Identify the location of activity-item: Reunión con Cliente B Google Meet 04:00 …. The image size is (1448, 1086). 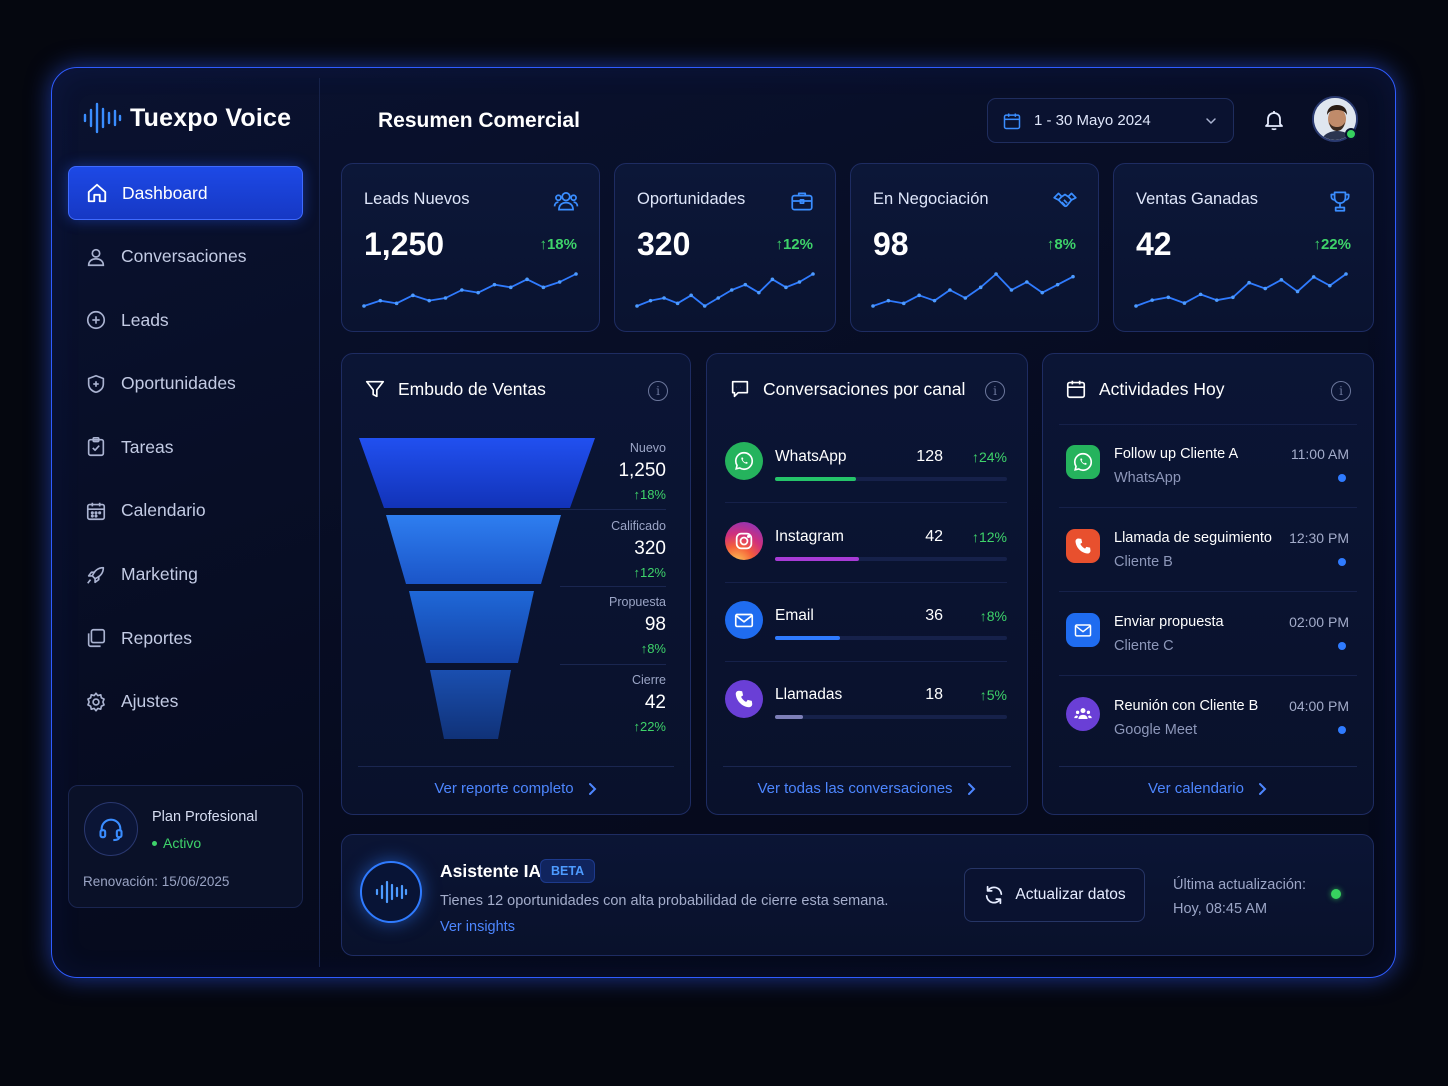
(1206, 724).